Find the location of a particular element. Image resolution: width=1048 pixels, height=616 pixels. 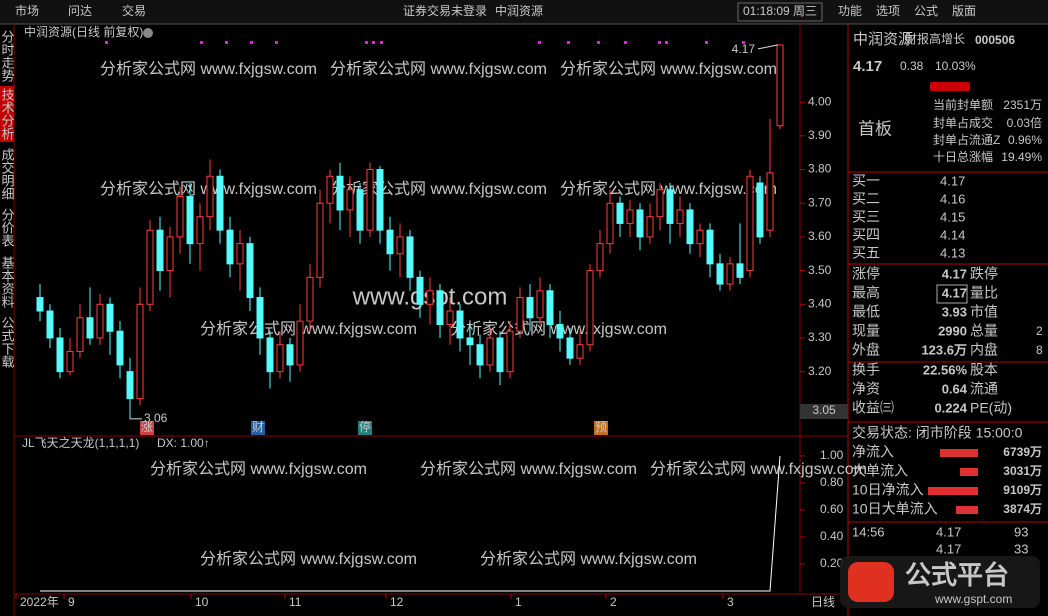

y-tick-label: 3.60 is located at coordinates (820, 236).